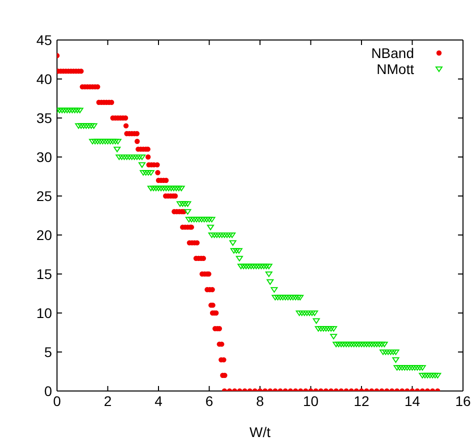 The width and height of the screenshot is (474, 439). Describe the element at coordinates (44, 118) in the screenshot. I see `y-tick-label: 35` at that location.